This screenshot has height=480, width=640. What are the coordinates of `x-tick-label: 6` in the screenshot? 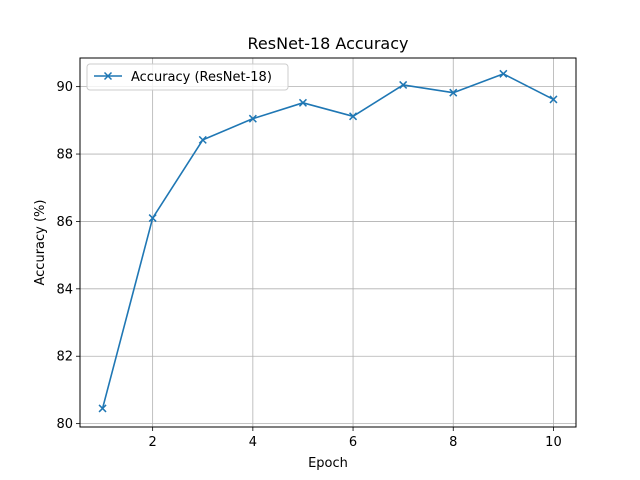 It's located at (353, 442).